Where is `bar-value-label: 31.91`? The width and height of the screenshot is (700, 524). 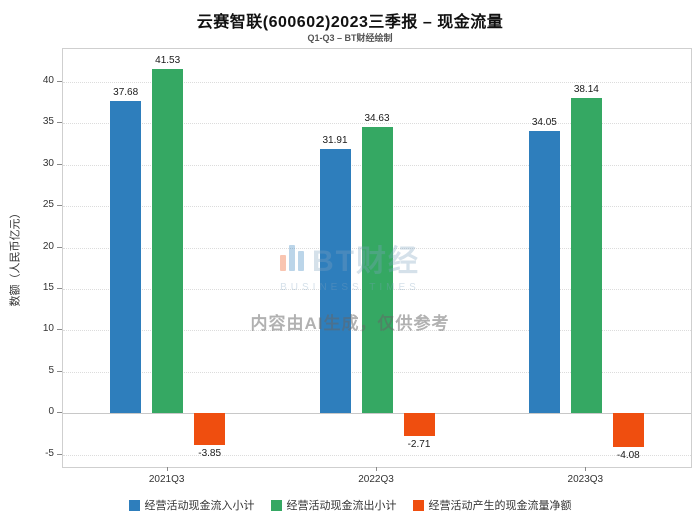
bar-value-label: 31.91 is located at coordinates (335, 141).